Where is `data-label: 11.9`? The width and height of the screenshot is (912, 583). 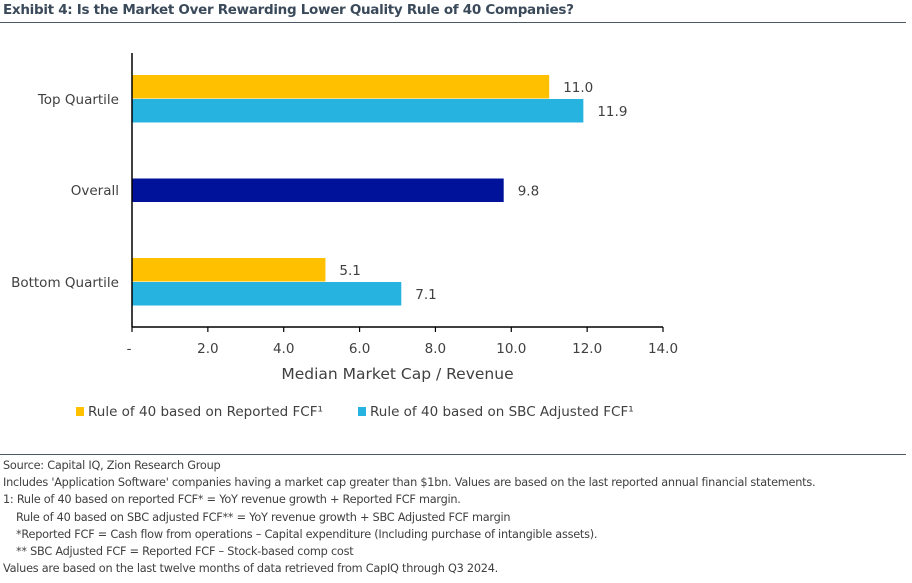 data-label: 11.9 is located at coordinates (612, 112).